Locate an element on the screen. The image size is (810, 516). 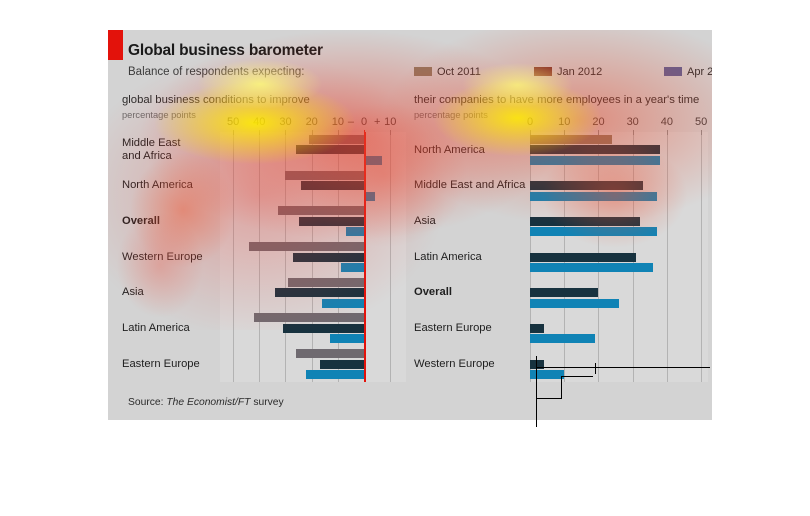
annotation-line-horizontal-long is located at coordinates (623, 367).